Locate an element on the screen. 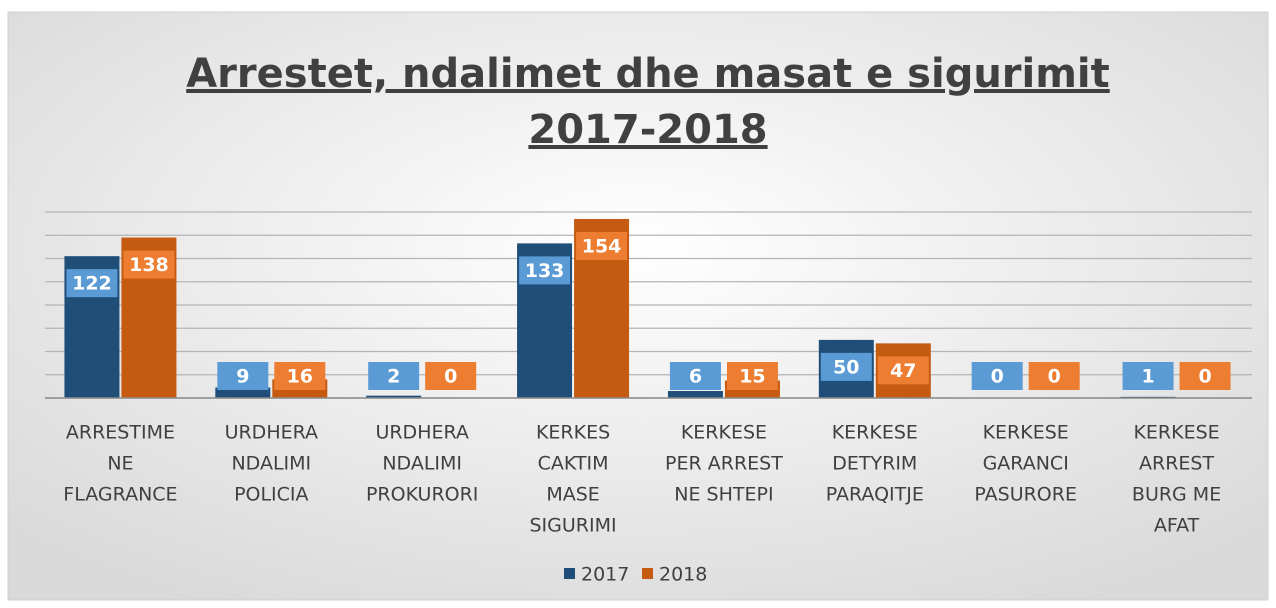 This screenshot has width=1276, height=608. x-tick-label: PASURORE is located at coordinates (1025, 495).